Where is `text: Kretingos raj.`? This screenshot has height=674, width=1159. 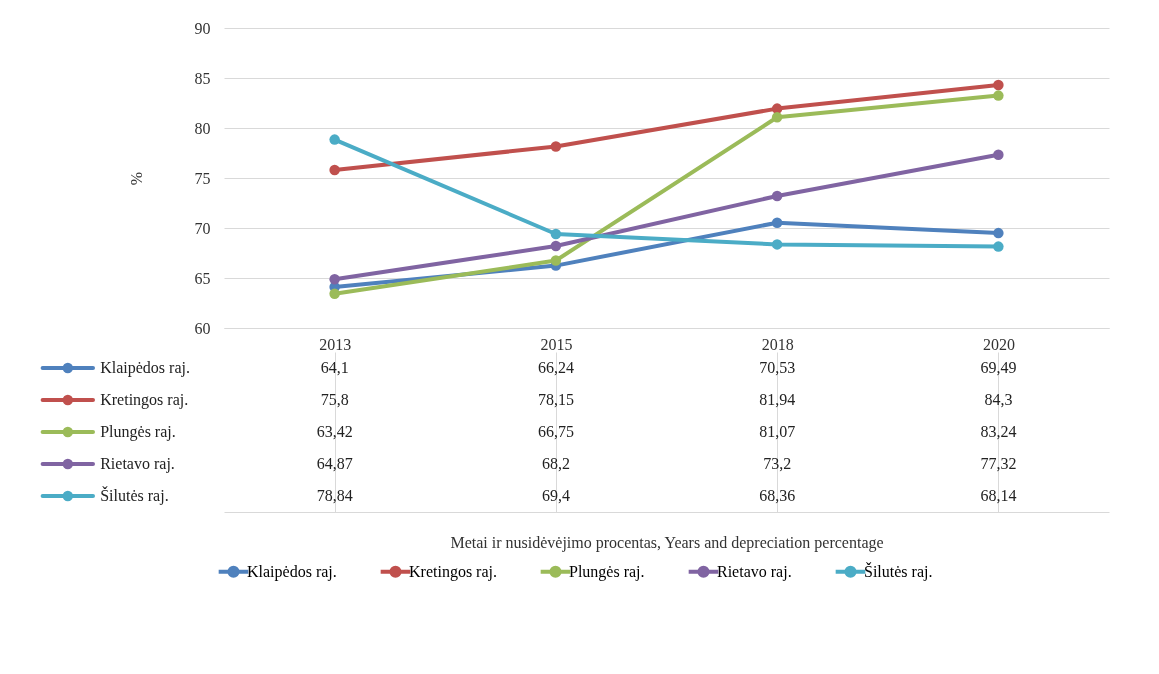 text: Kretingos raj. is located at coordinates (453, 571).